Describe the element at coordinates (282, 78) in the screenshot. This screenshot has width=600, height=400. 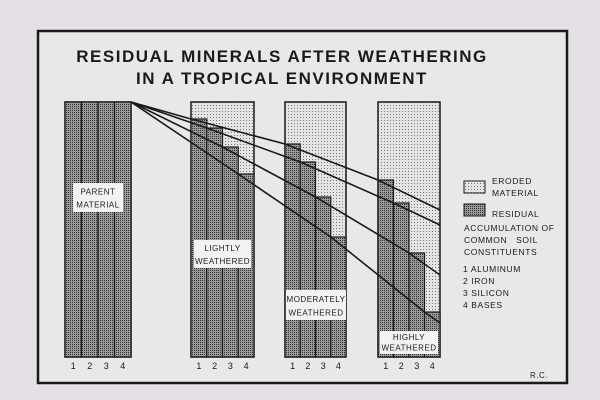
I see `title-line-2: IN A TROPICAL ENVIRONMENT` at that location.